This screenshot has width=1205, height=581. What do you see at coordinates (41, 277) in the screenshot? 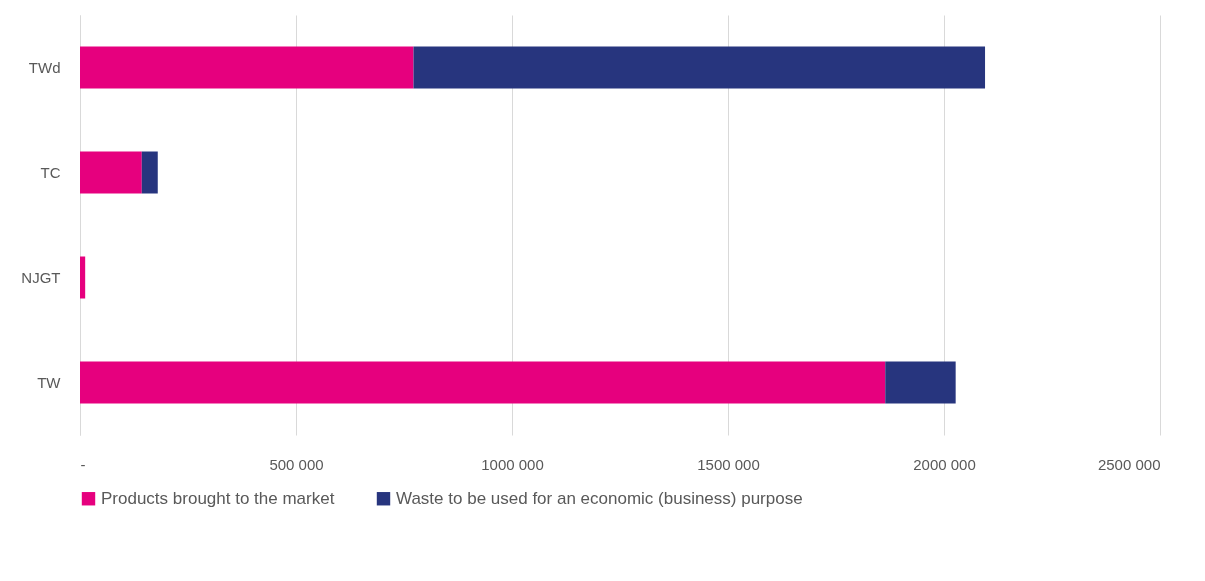
I see `y-tick-label: NJGT` at bounding box center [41, 277].